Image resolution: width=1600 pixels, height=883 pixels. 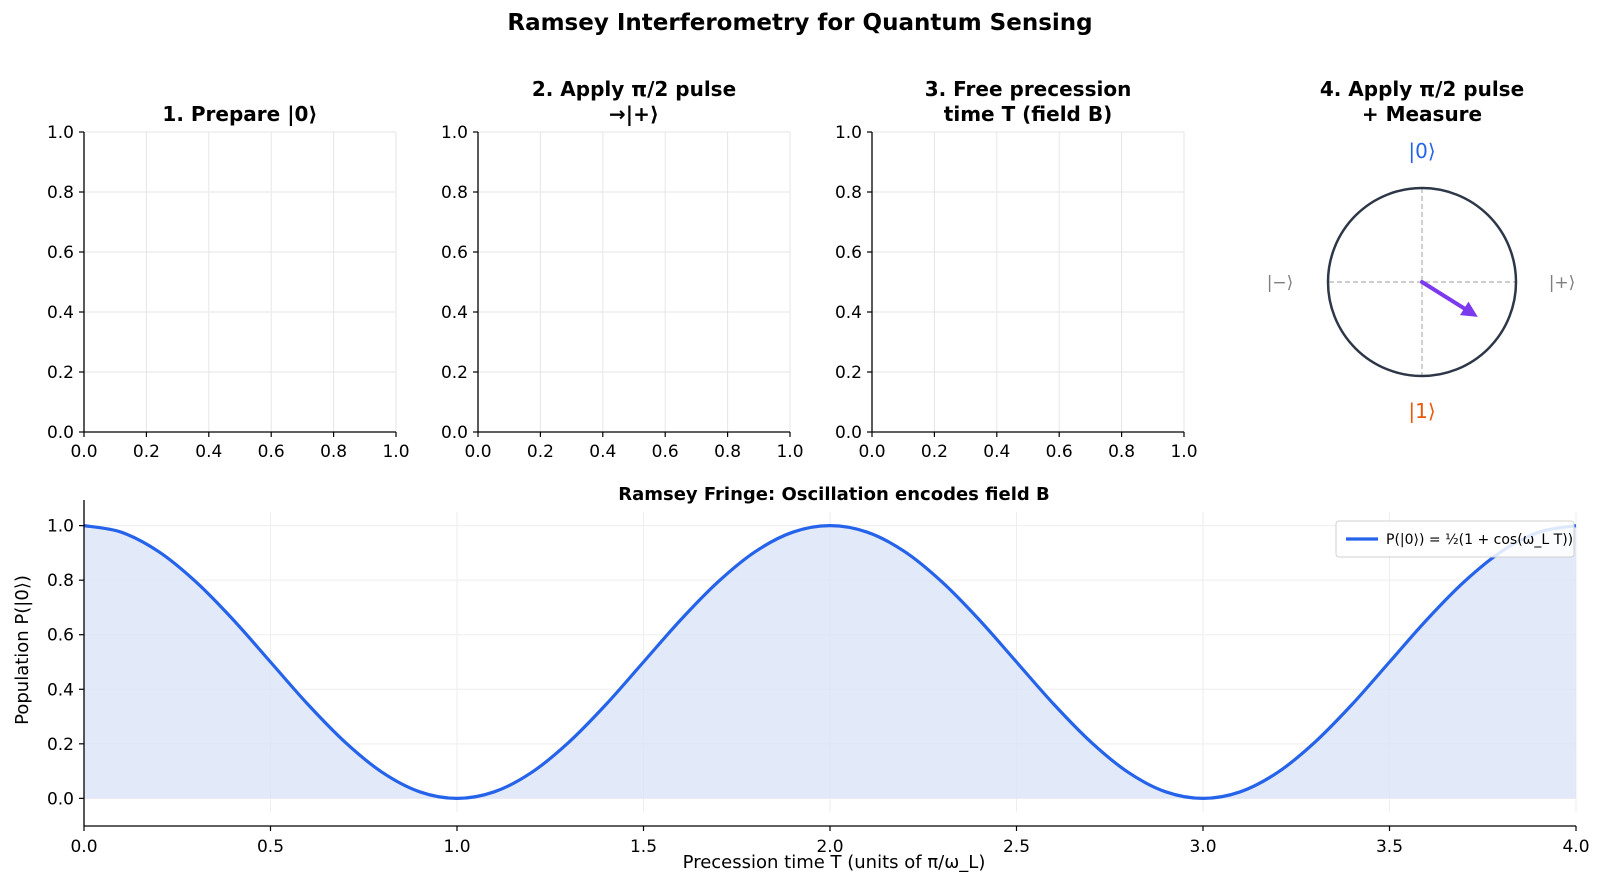 What do you see at coordinates (1421, 151) in the screenshot?
I see `ket-zero-label: |0⟩` at bounding box center [1421, 151].